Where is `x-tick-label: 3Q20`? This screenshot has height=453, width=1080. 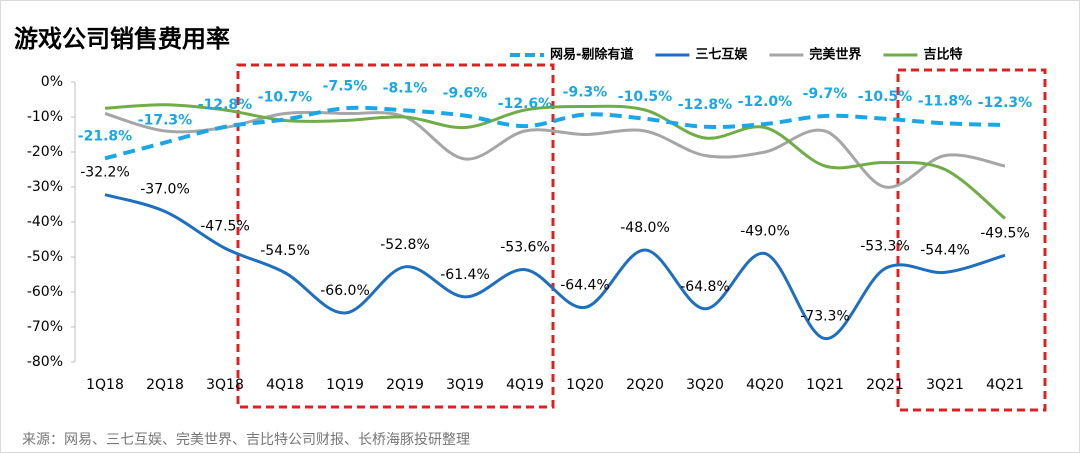 x-tick-label: 3Q20 is located at coordinates (705, 385).